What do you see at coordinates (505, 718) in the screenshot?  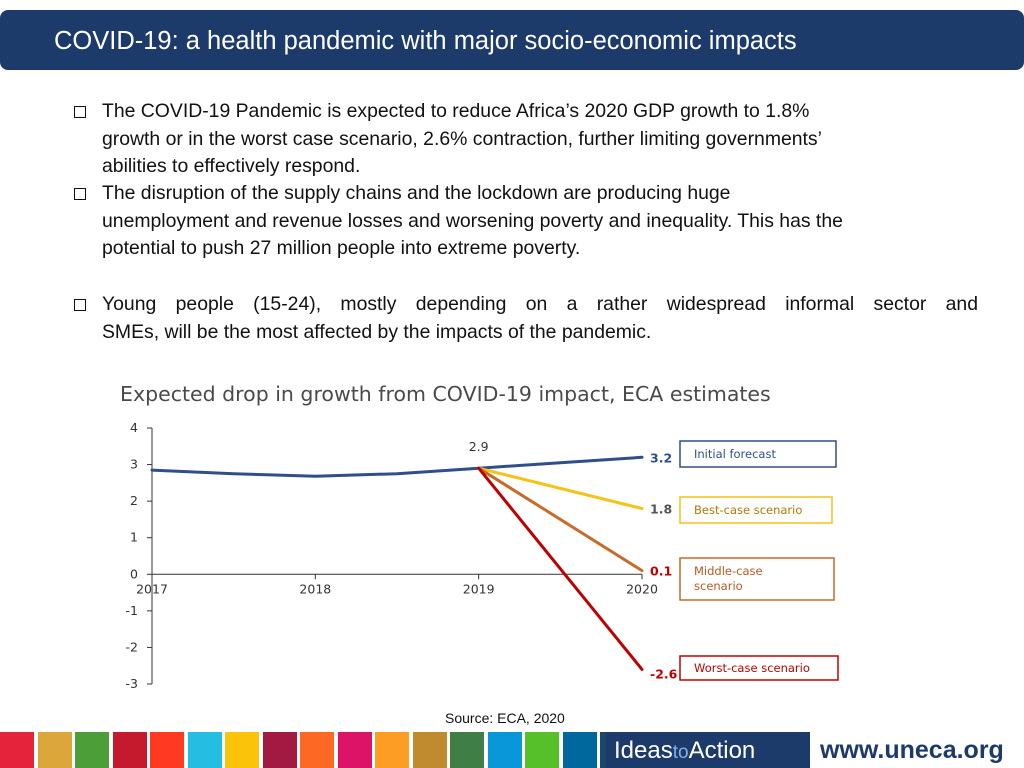 I see `source-note: Source: ECA, 2020` at bounding box center [505, 718].